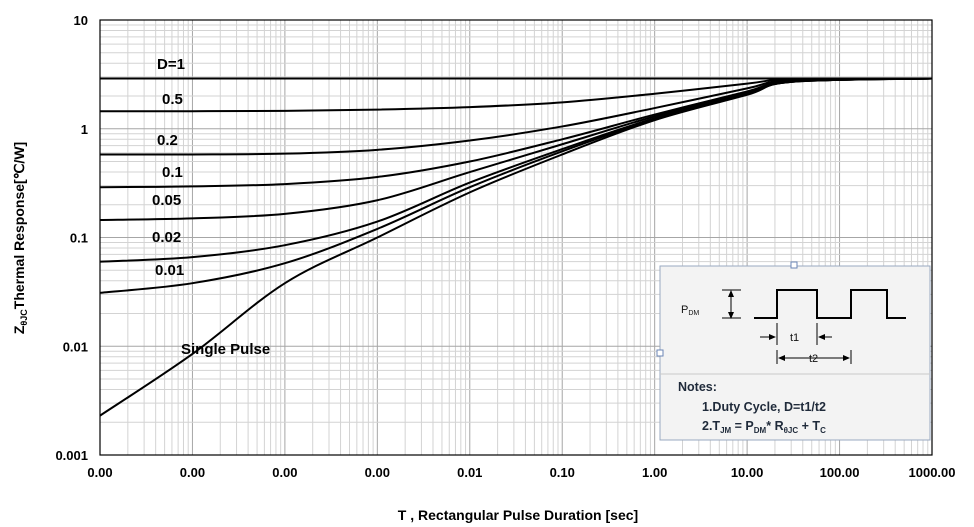 This screenshot has height=527, width=974. Describe the element at coordinates (813, 359) in the screenshot. I see `t2-label: t2` at that location.